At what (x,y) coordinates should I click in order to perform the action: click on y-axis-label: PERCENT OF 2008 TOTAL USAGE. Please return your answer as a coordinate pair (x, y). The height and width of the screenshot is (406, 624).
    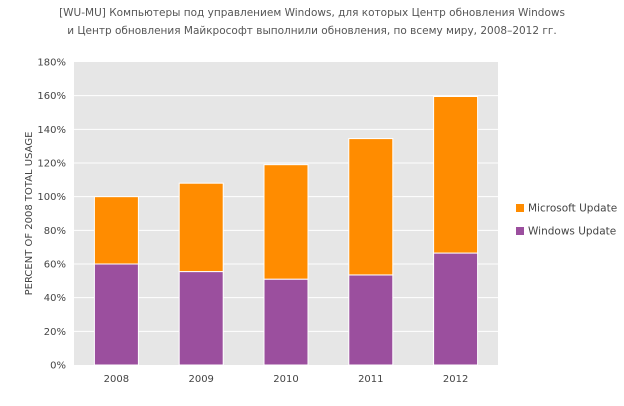
    Looking at the image, I should click on (29, 214).